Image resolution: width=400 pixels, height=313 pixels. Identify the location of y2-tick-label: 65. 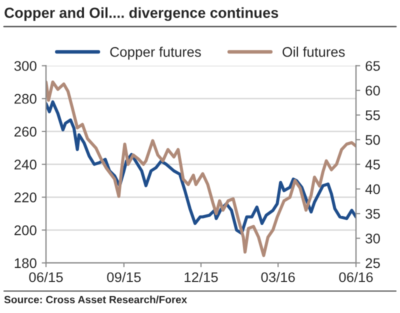
(373, 66).